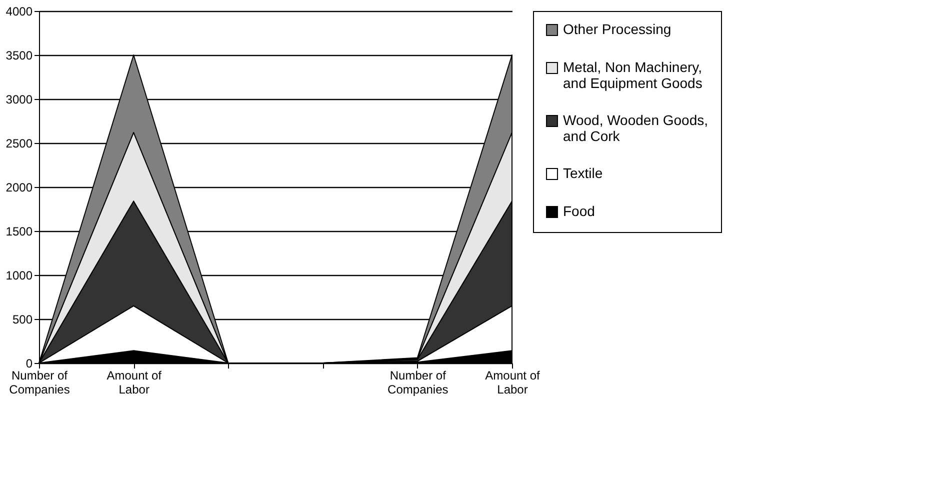 The width and height of the screenshot is (945, 498). Describe the element at coordinates (29, 363) in the screenshot. I see `y-tick-label: 0` at that location.